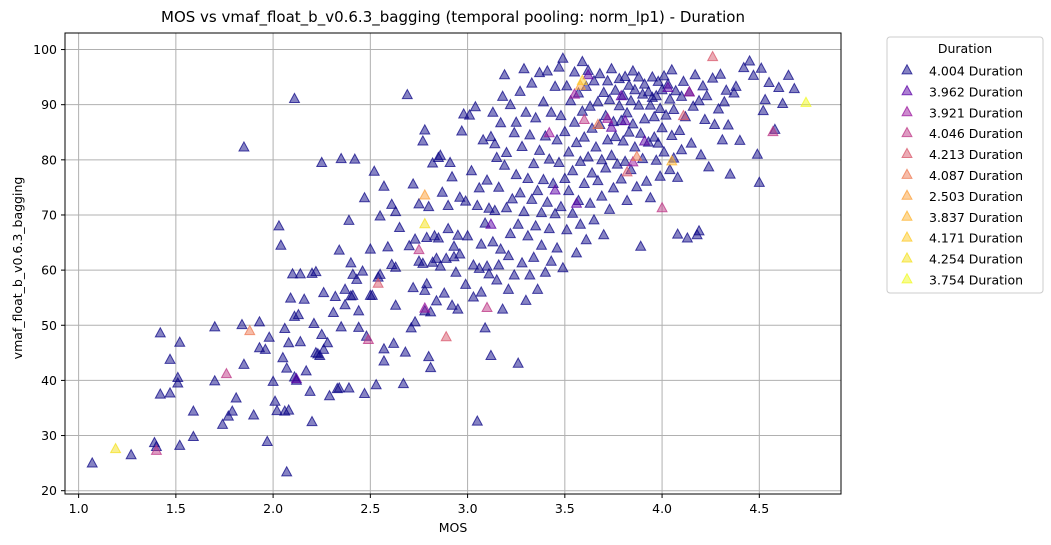 The height and width of the screenshot is (545, 1051). I want to click on legend-label: 4.213 Duration, so click(976, 154).